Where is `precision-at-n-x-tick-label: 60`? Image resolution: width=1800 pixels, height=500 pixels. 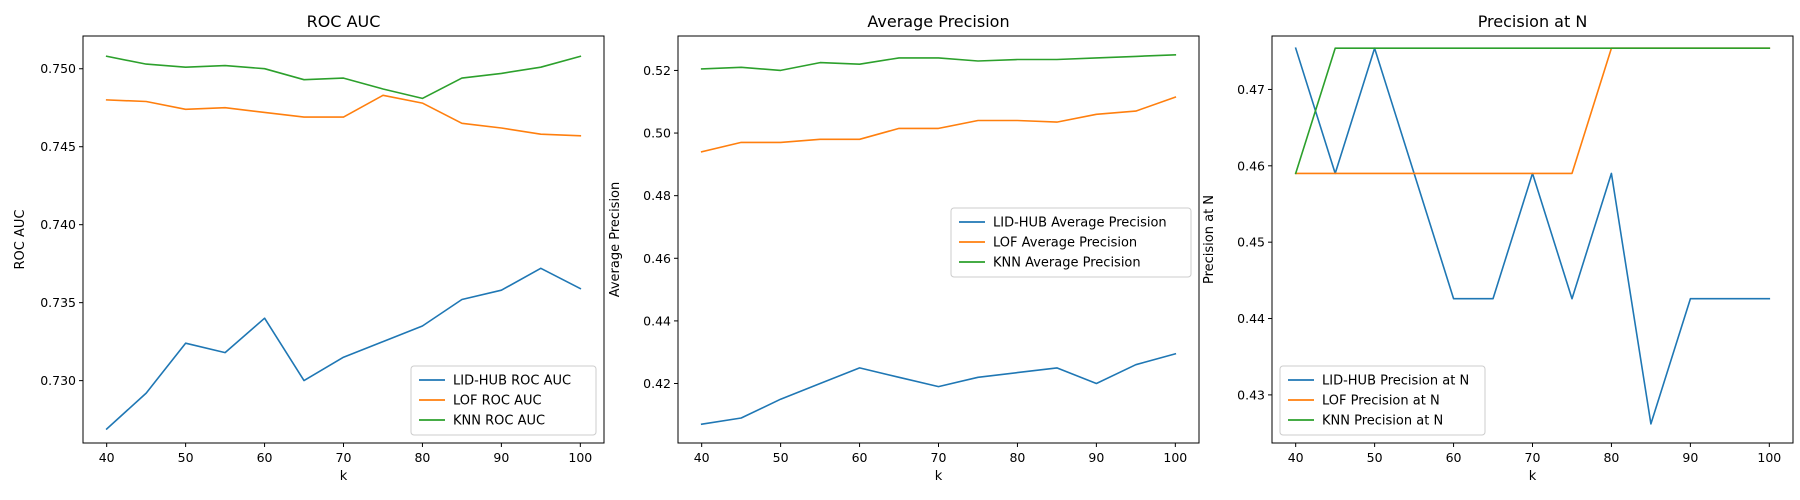
precision-at-n-x-tick-label: 60 is located at coordinates (1454, 457).